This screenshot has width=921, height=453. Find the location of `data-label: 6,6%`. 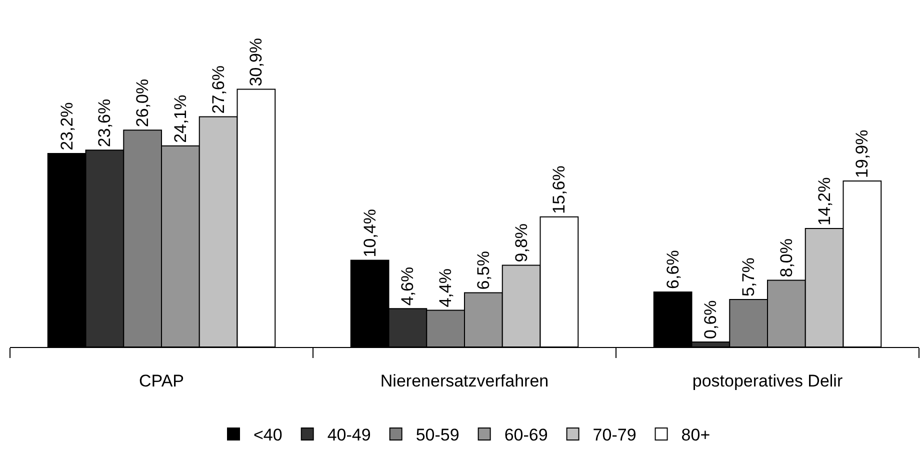

data-label: 6,6% is located at coordinates (672, 269).